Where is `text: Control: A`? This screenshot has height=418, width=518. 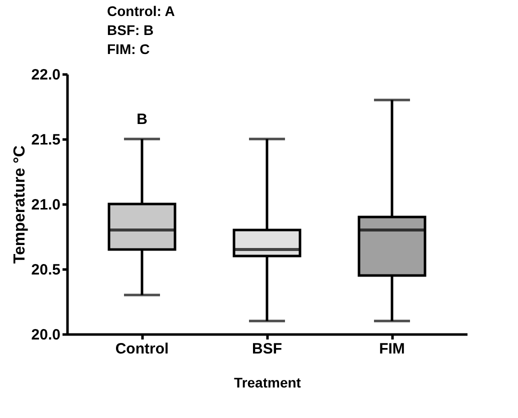 text: Control: A is located at coordinates (141, 11).